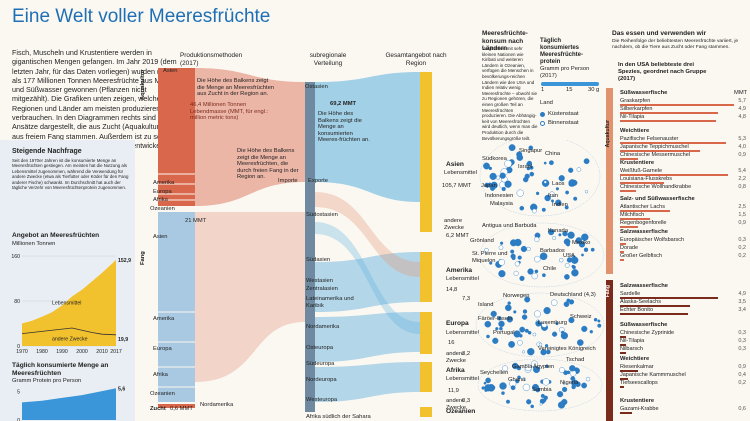 Image resolution: width=750 pixels, height=421 pixels. Describe the element at coordinates (683, 342) in the screenshot. I see `ranking-item: Nil-Tilapia 0,3` at that location.